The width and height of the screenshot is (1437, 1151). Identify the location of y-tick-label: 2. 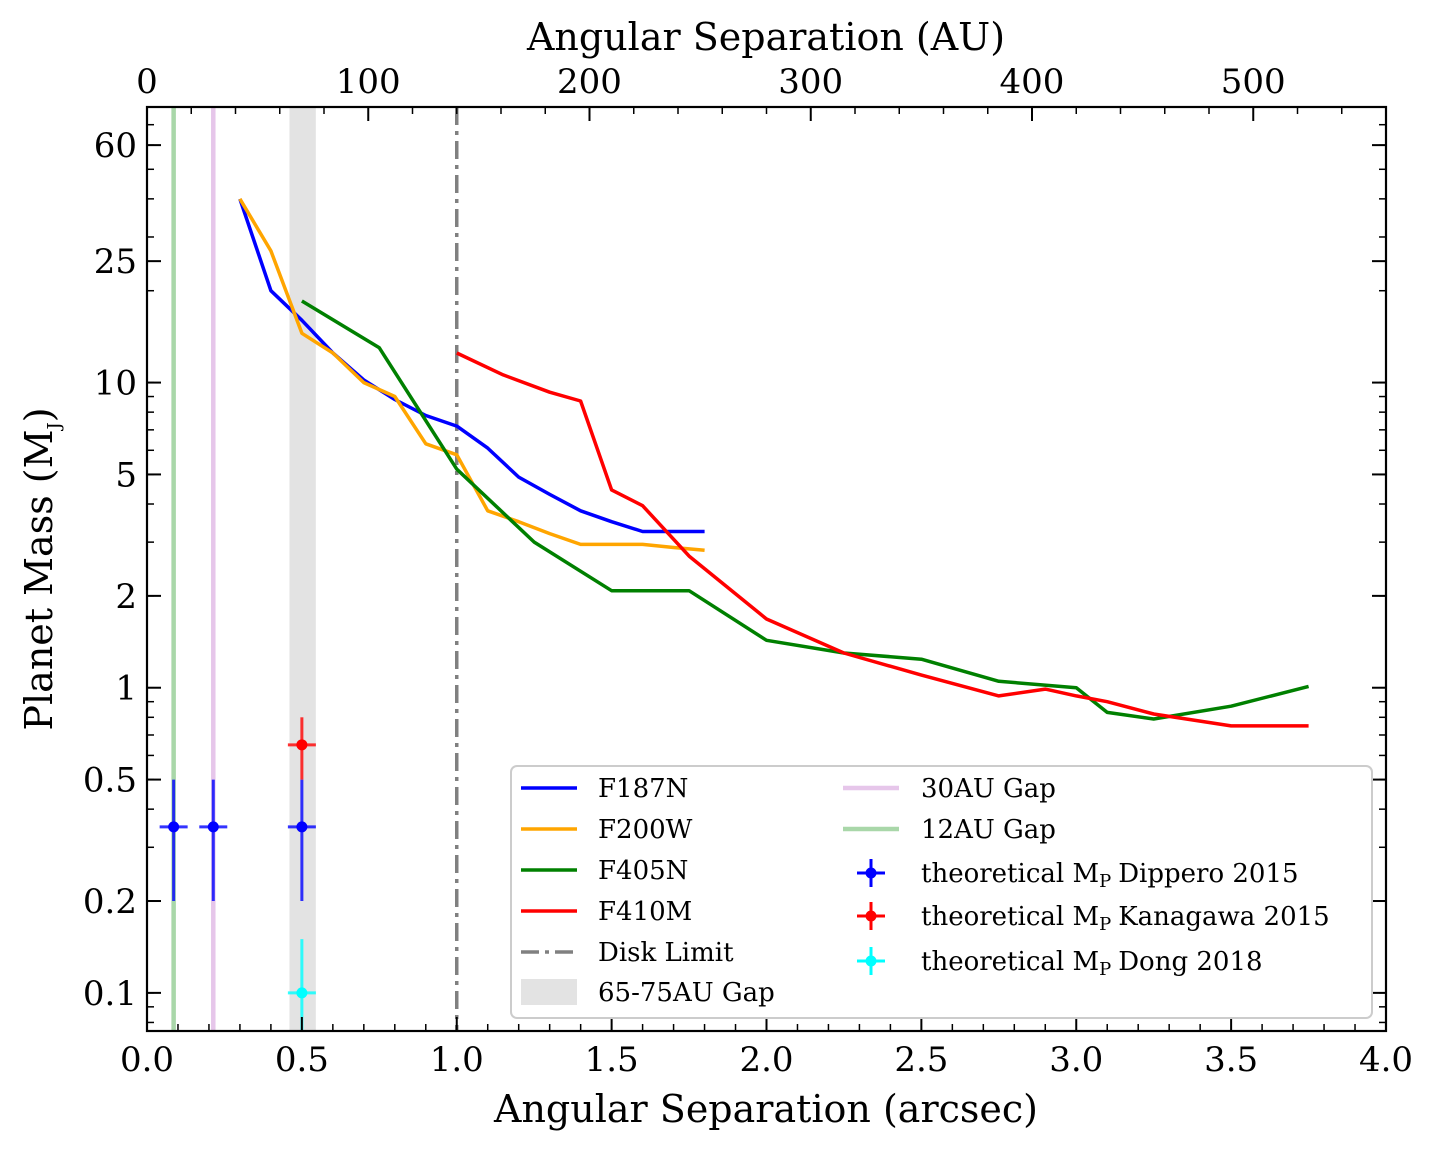
(126, 597).